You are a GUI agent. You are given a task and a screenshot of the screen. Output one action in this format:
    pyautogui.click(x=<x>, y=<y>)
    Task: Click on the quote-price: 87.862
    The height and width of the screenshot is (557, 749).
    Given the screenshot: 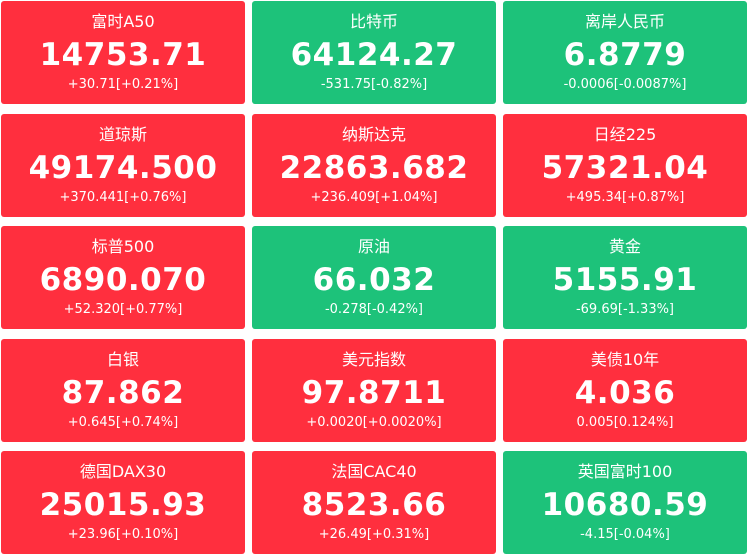 What is the action you would take?
    pyautogui.click(x=123, y=393)
    